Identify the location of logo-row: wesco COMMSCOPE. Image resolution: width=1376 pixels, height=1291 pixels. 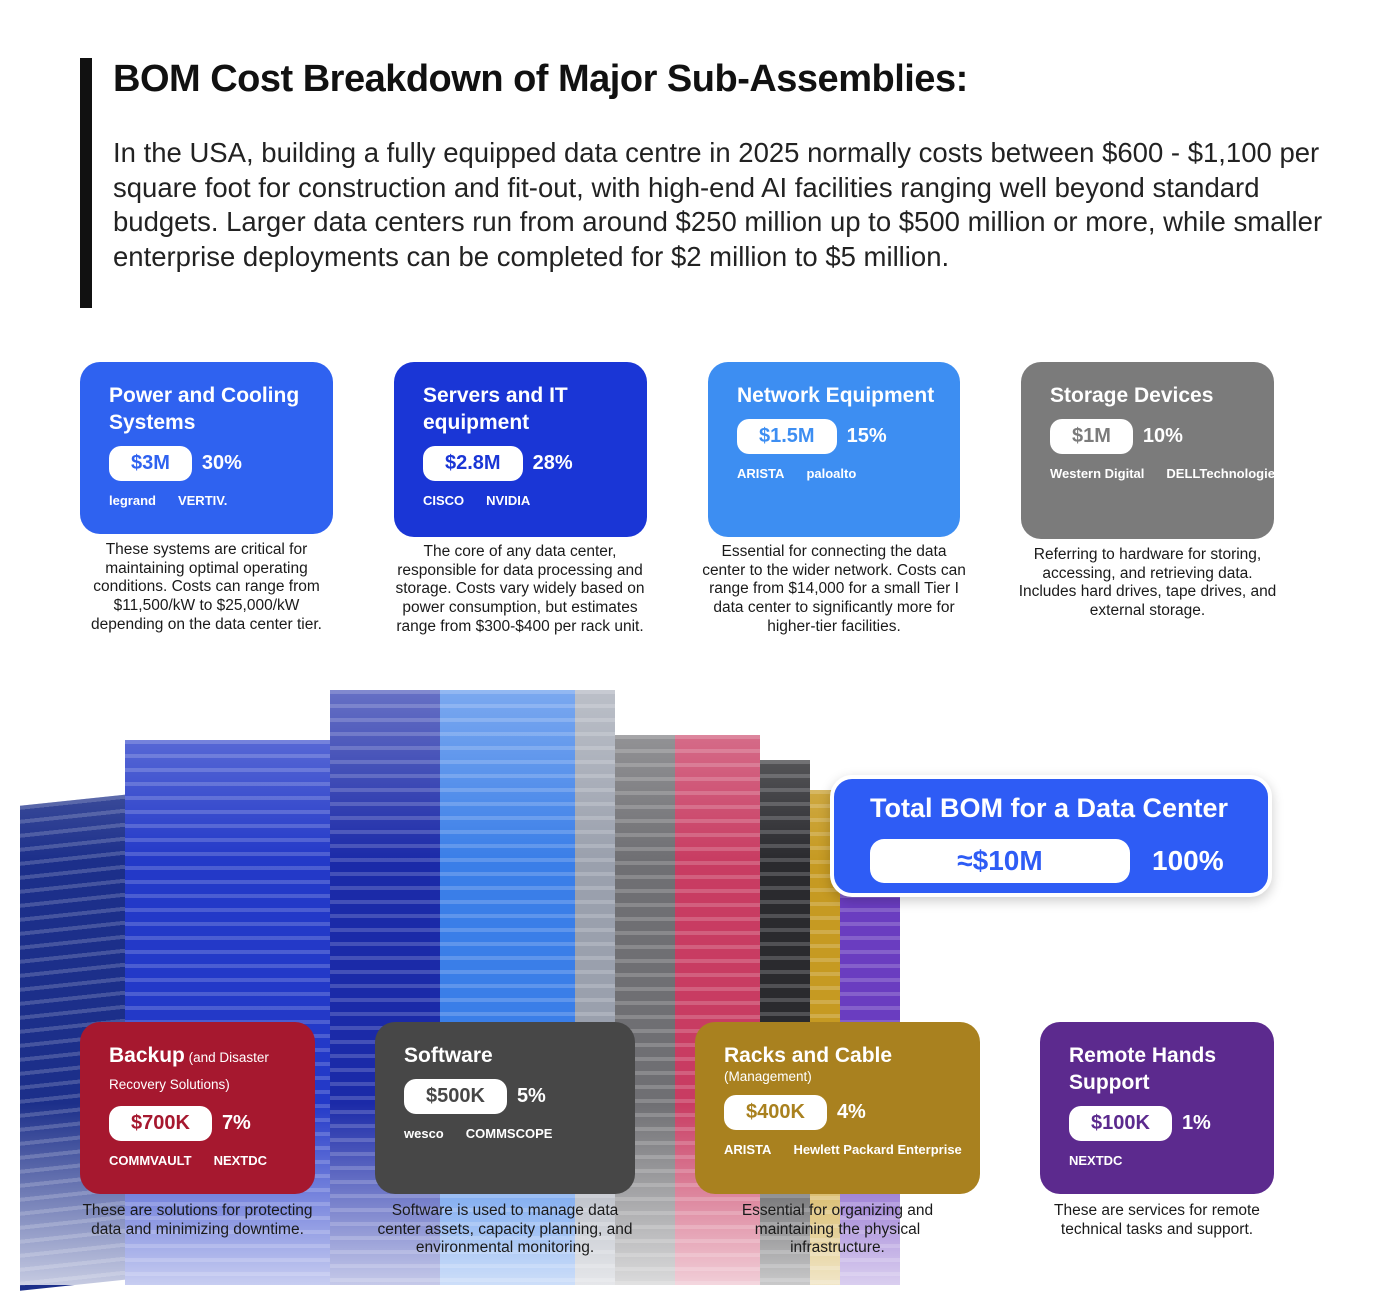
(507, 1133).